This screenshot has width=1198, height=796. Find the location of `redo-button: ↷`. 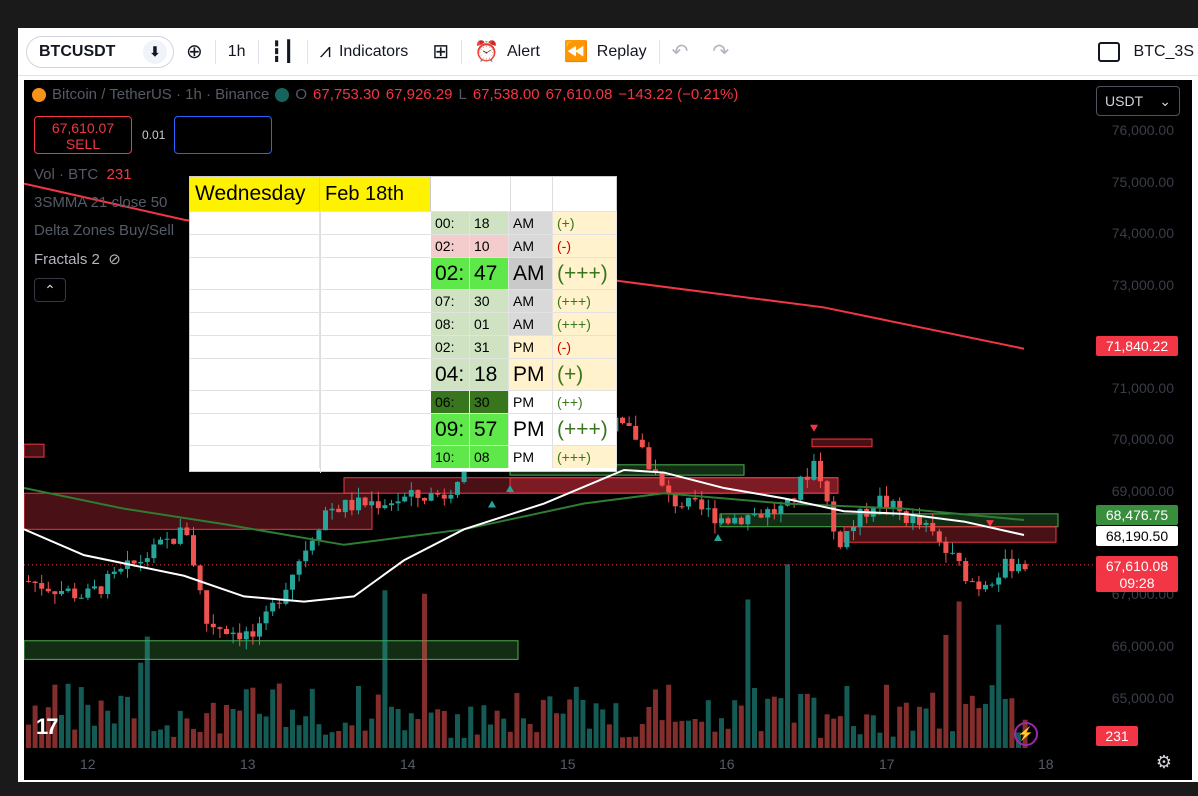

redo-button: ↷ is located at coordinates (720, 52).